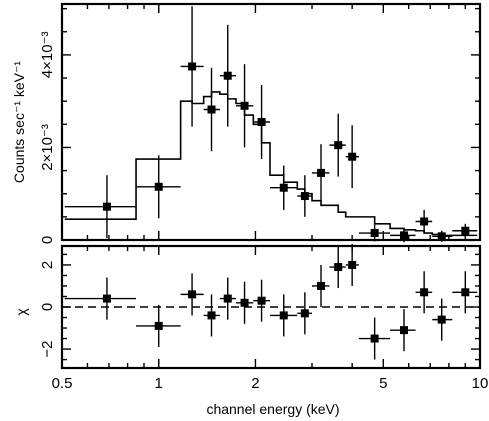 Image resolution: width=489 pixels, height=421 pixels. What do you see at coordinates (47, 349) in the screenshot?
I see `bottom-y-tick-label: −2` at bounding box center [47, 349].